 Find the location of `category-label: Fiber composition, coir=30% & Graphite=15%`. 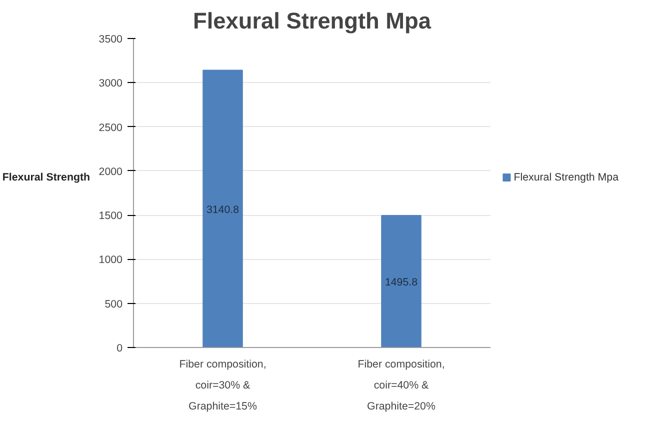

category-label: Fiber composition, coir=30% & Graphite=15% is located at coordinates (222, 385).